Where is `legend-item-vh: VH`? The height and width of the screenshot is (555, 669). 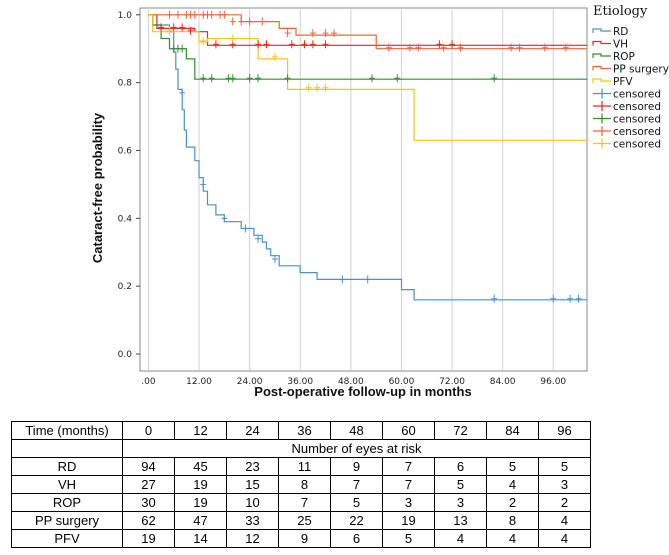 legend-item-vh: VH is located at coordinates (610, 45).